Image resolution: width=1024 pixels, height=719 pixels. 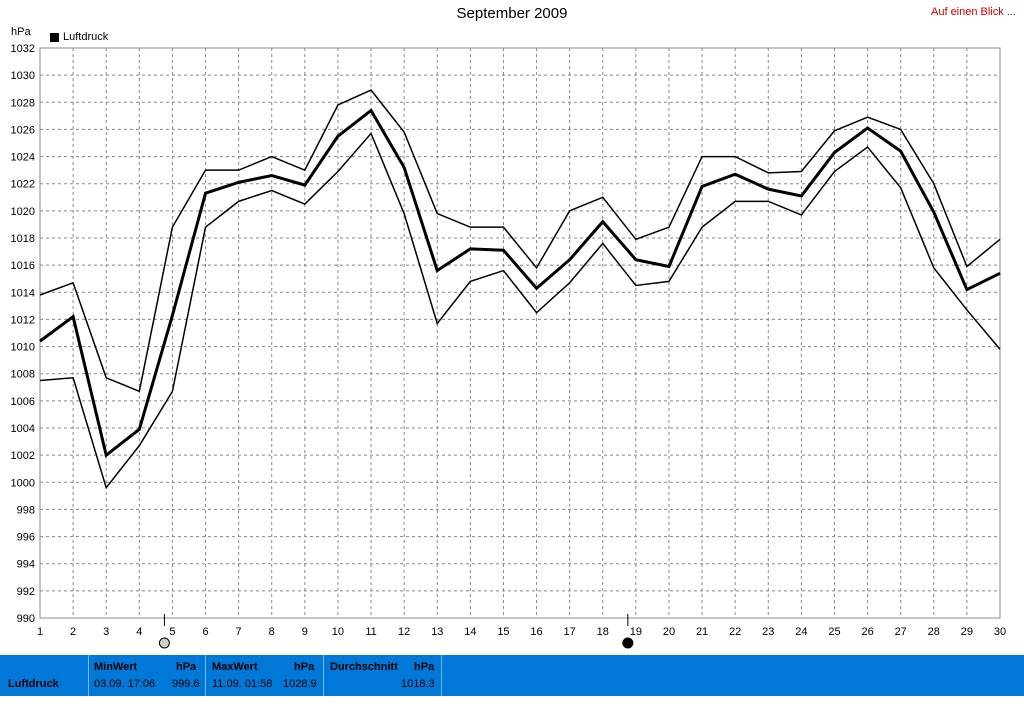 What do you see at coordinates (23, 49) in the screenshot?
I see `y-tick-label: 1032` at bounding box center [23, 49].